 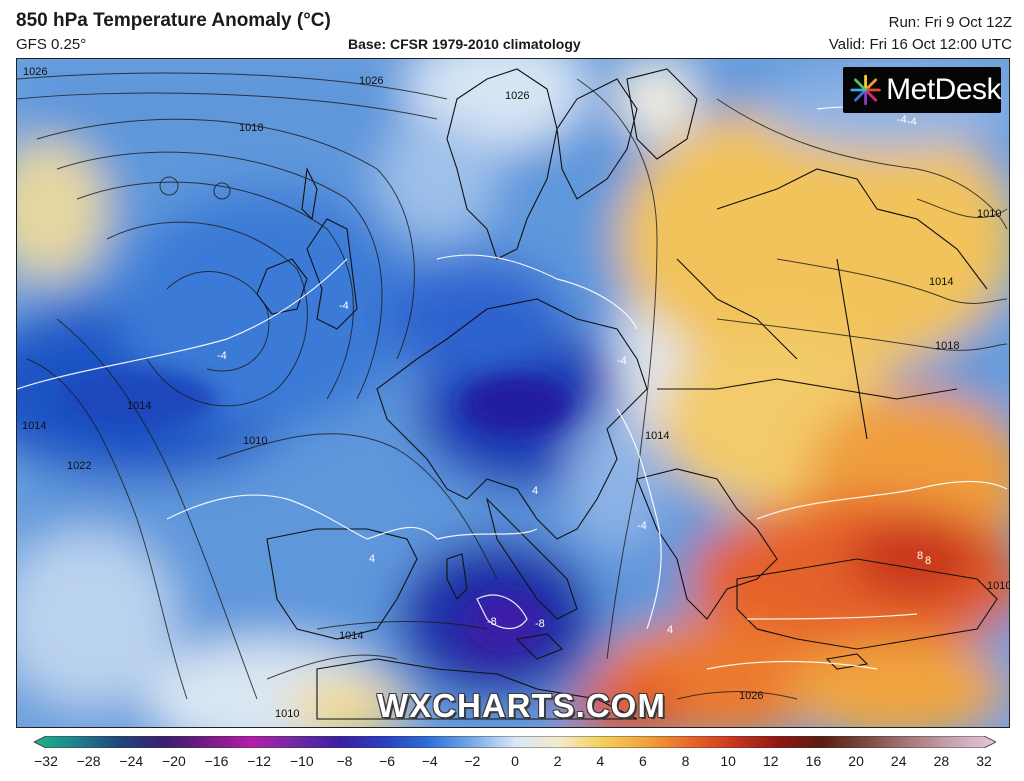 What do you see at coordinates (865, 90) in the screenshot?
I see `starburst-logo-icon` at bounding box center [865, 90].